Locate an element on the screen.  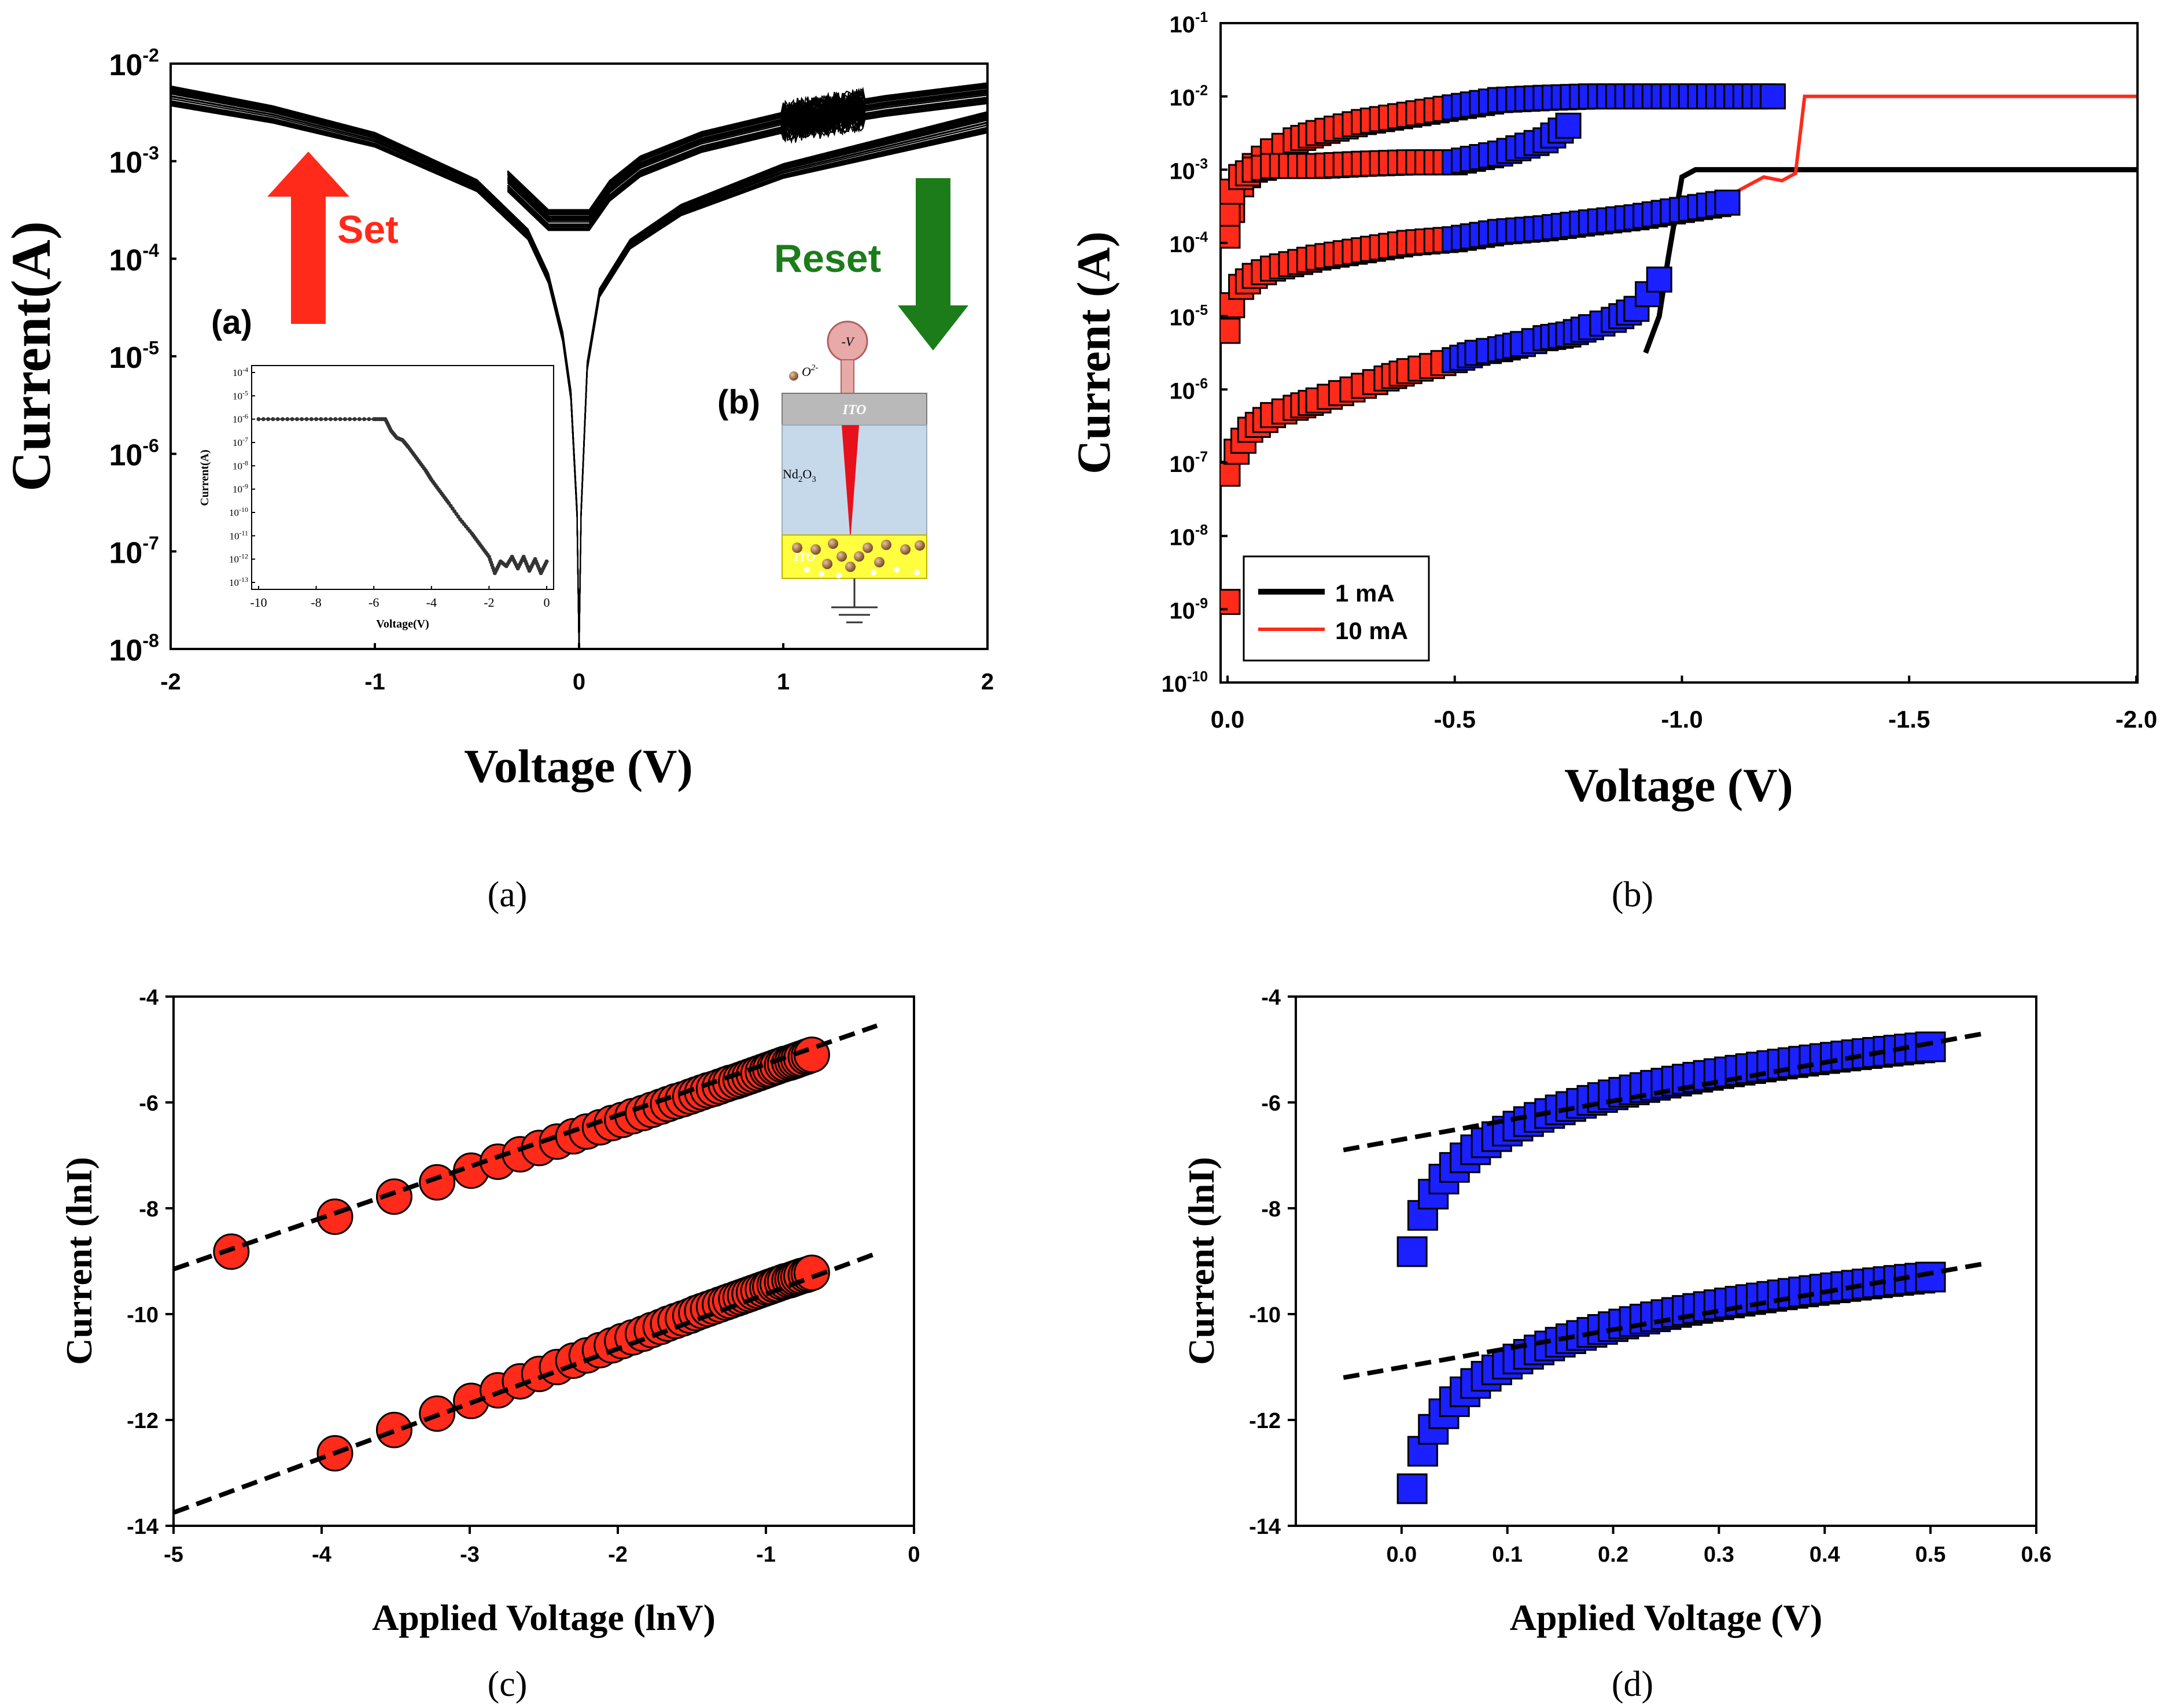
xtick-label-a: -2 is located at coordinates (170, 682).